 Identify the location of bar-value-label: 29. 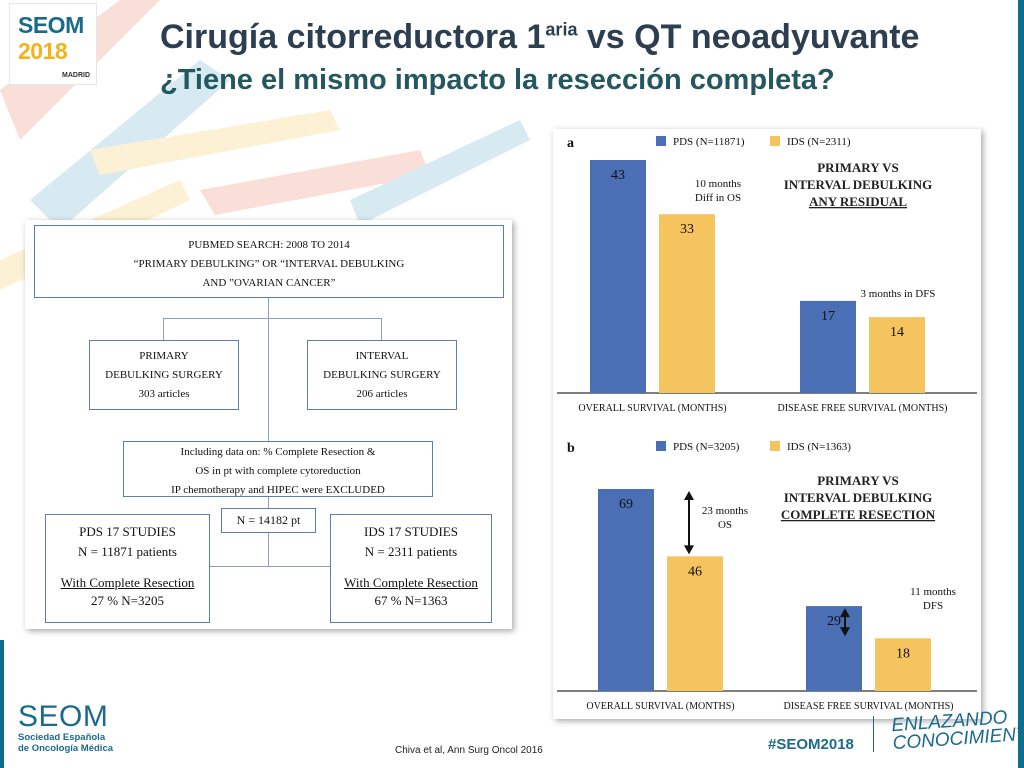
(834, 621).